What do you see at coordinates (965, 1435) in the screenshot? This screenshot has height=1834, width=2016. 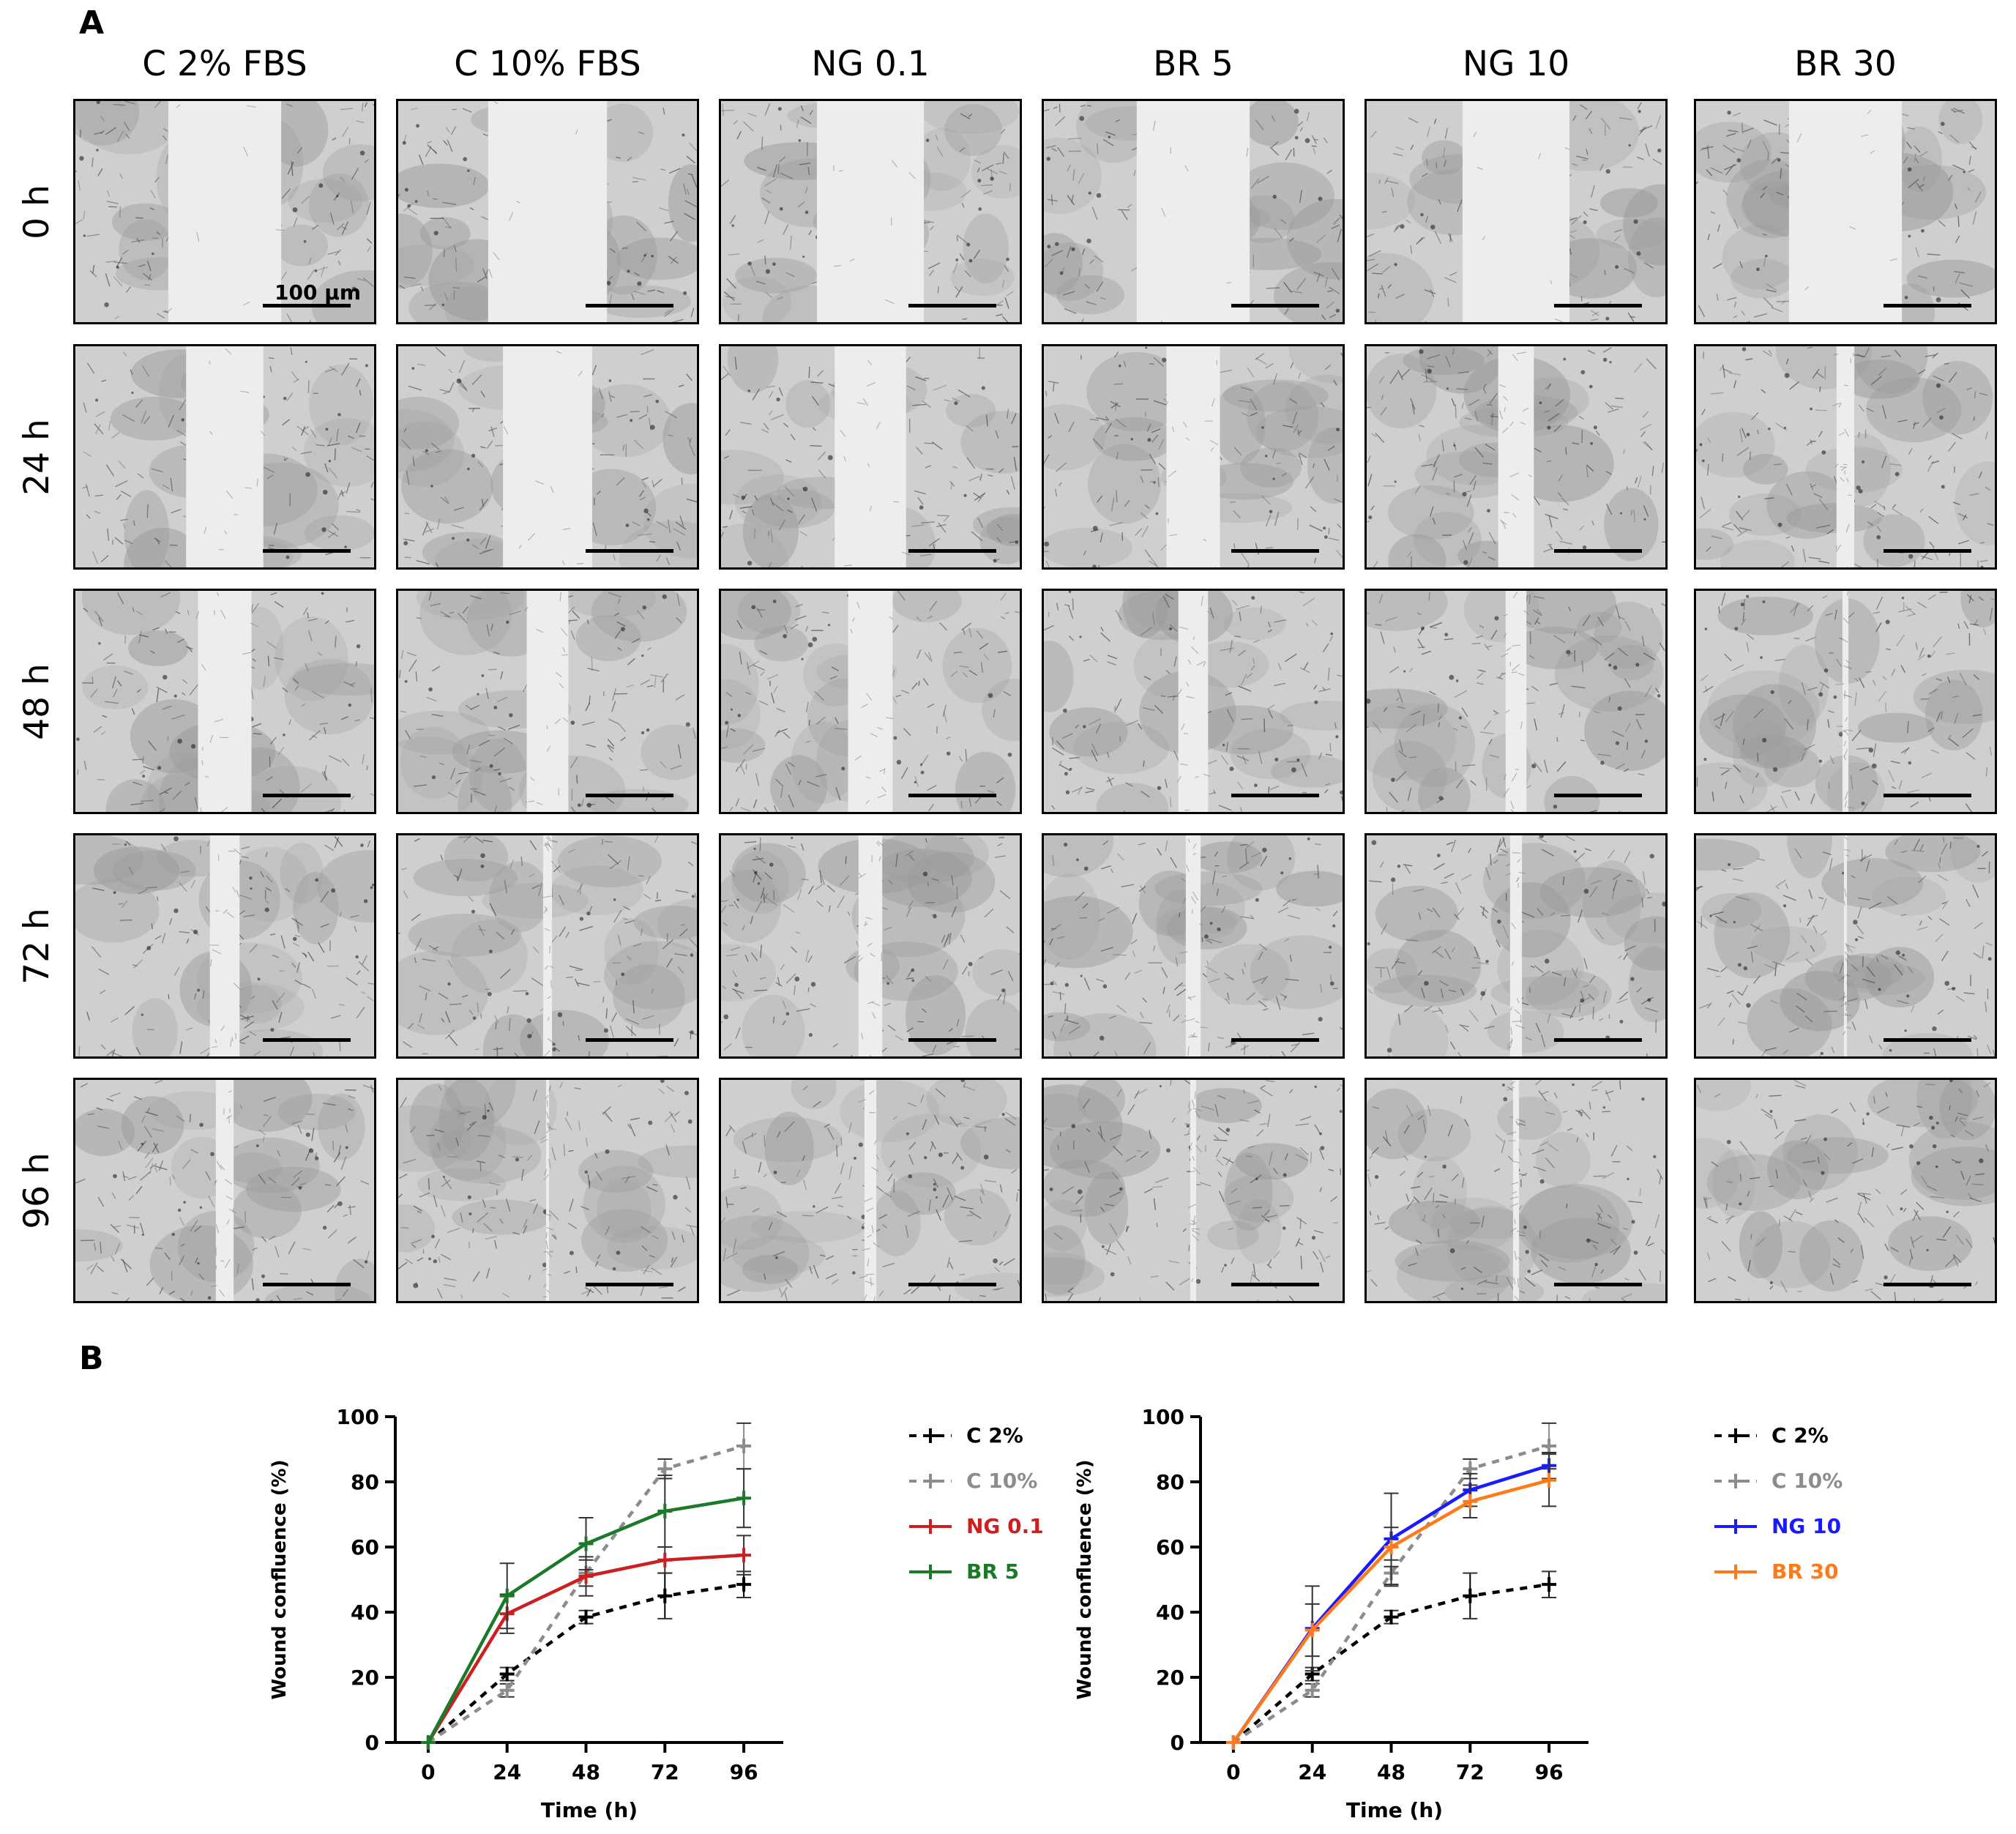 I see `legend-item: C 2%` at bounding box center [965, 1435].